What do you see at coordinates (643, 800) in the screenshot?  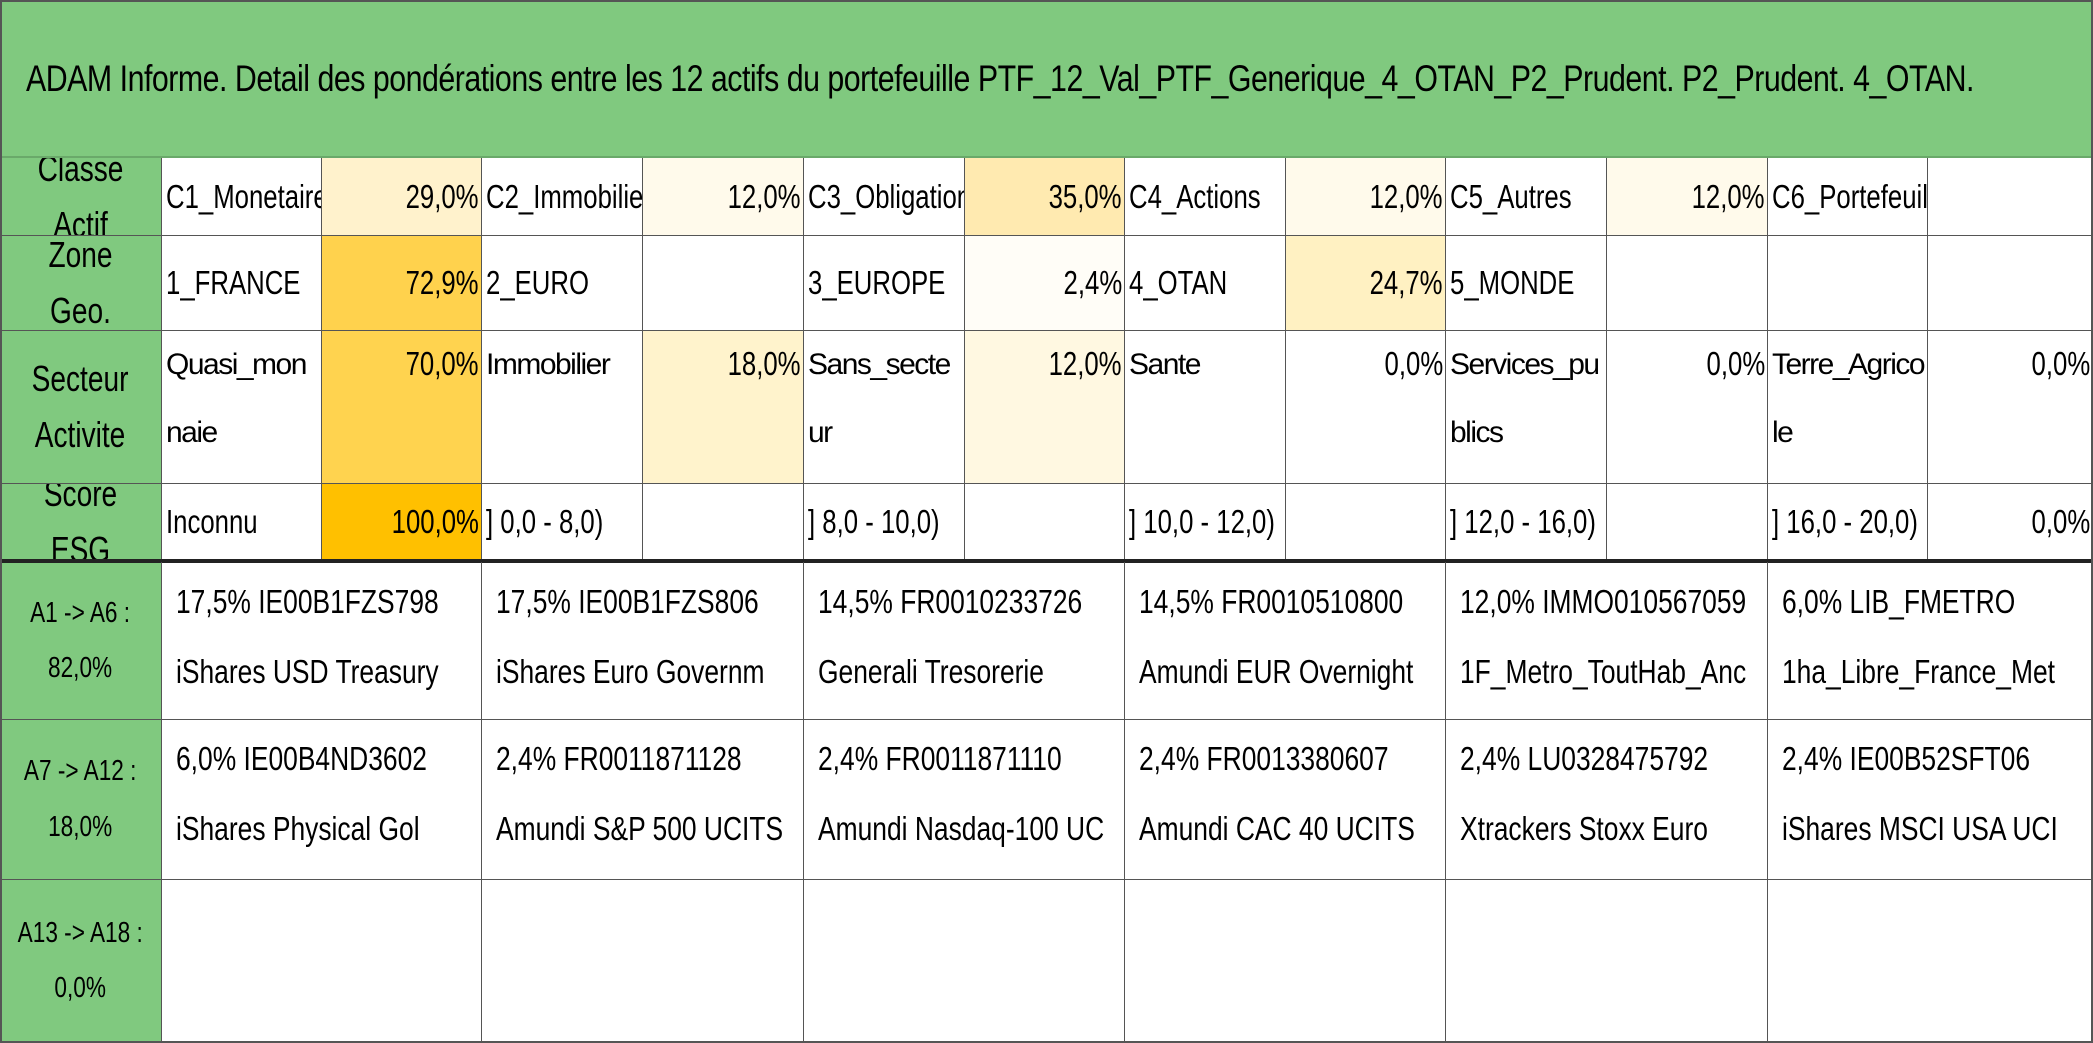 I see `asset-cell: 2,4% FR0011871128 Amundi S&P 500 UCITS` at bounding box center [643, 800].